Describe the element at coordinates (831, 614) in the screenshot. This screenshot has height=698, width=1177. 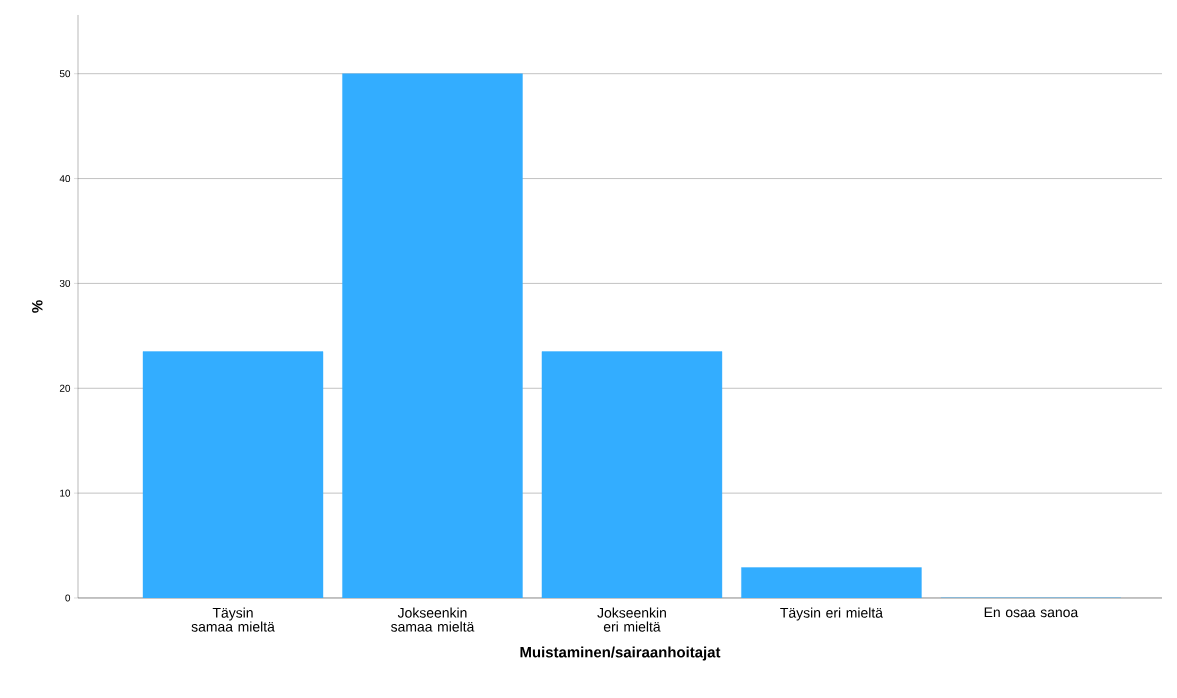
I see `x-tick-label: Täysin eri mieltä` at that location.